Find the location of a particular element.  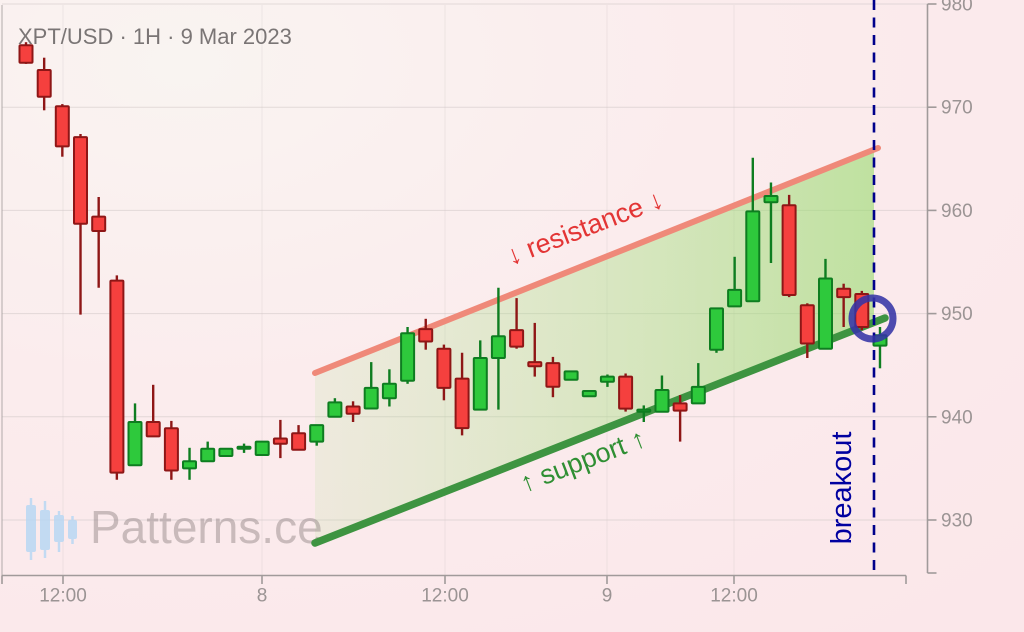

y-axis-label: 930 is located at coordinates (957, 521).